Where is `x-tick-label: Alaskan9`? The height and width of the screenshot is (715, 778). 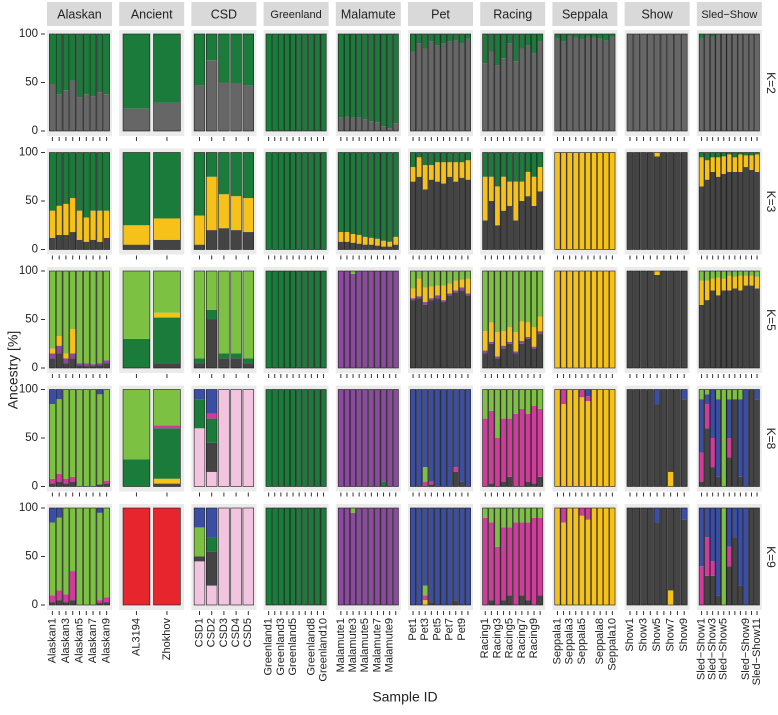 x-tick-label: Alaskan9 is located at coordinates (107, 640).